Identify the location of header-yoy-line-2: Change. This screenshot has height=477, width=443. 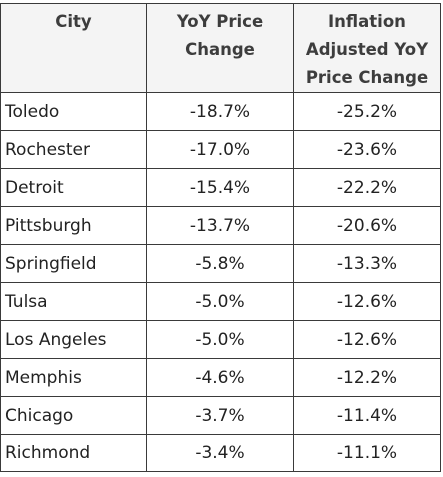
(220, 49).